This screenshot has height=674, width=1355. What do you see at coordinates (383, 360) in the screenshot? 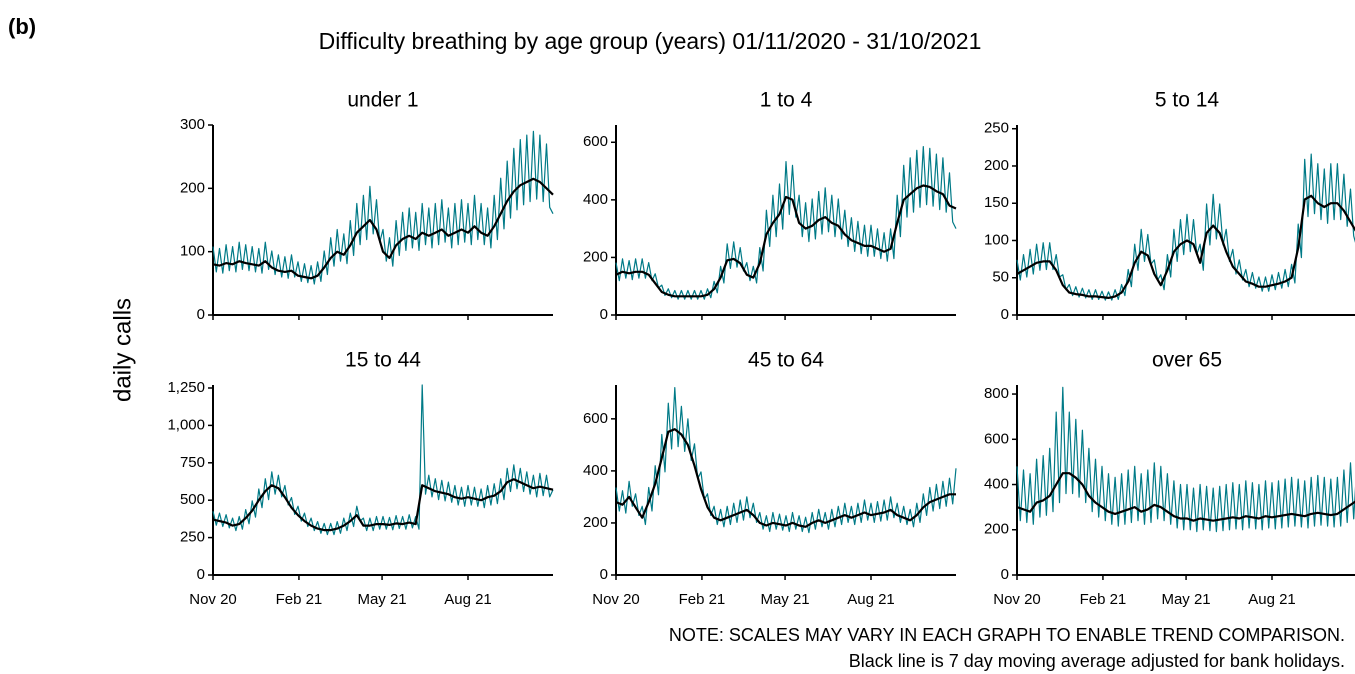
I see `panel-title: 15 to 44` at bounding box center [383, 360].